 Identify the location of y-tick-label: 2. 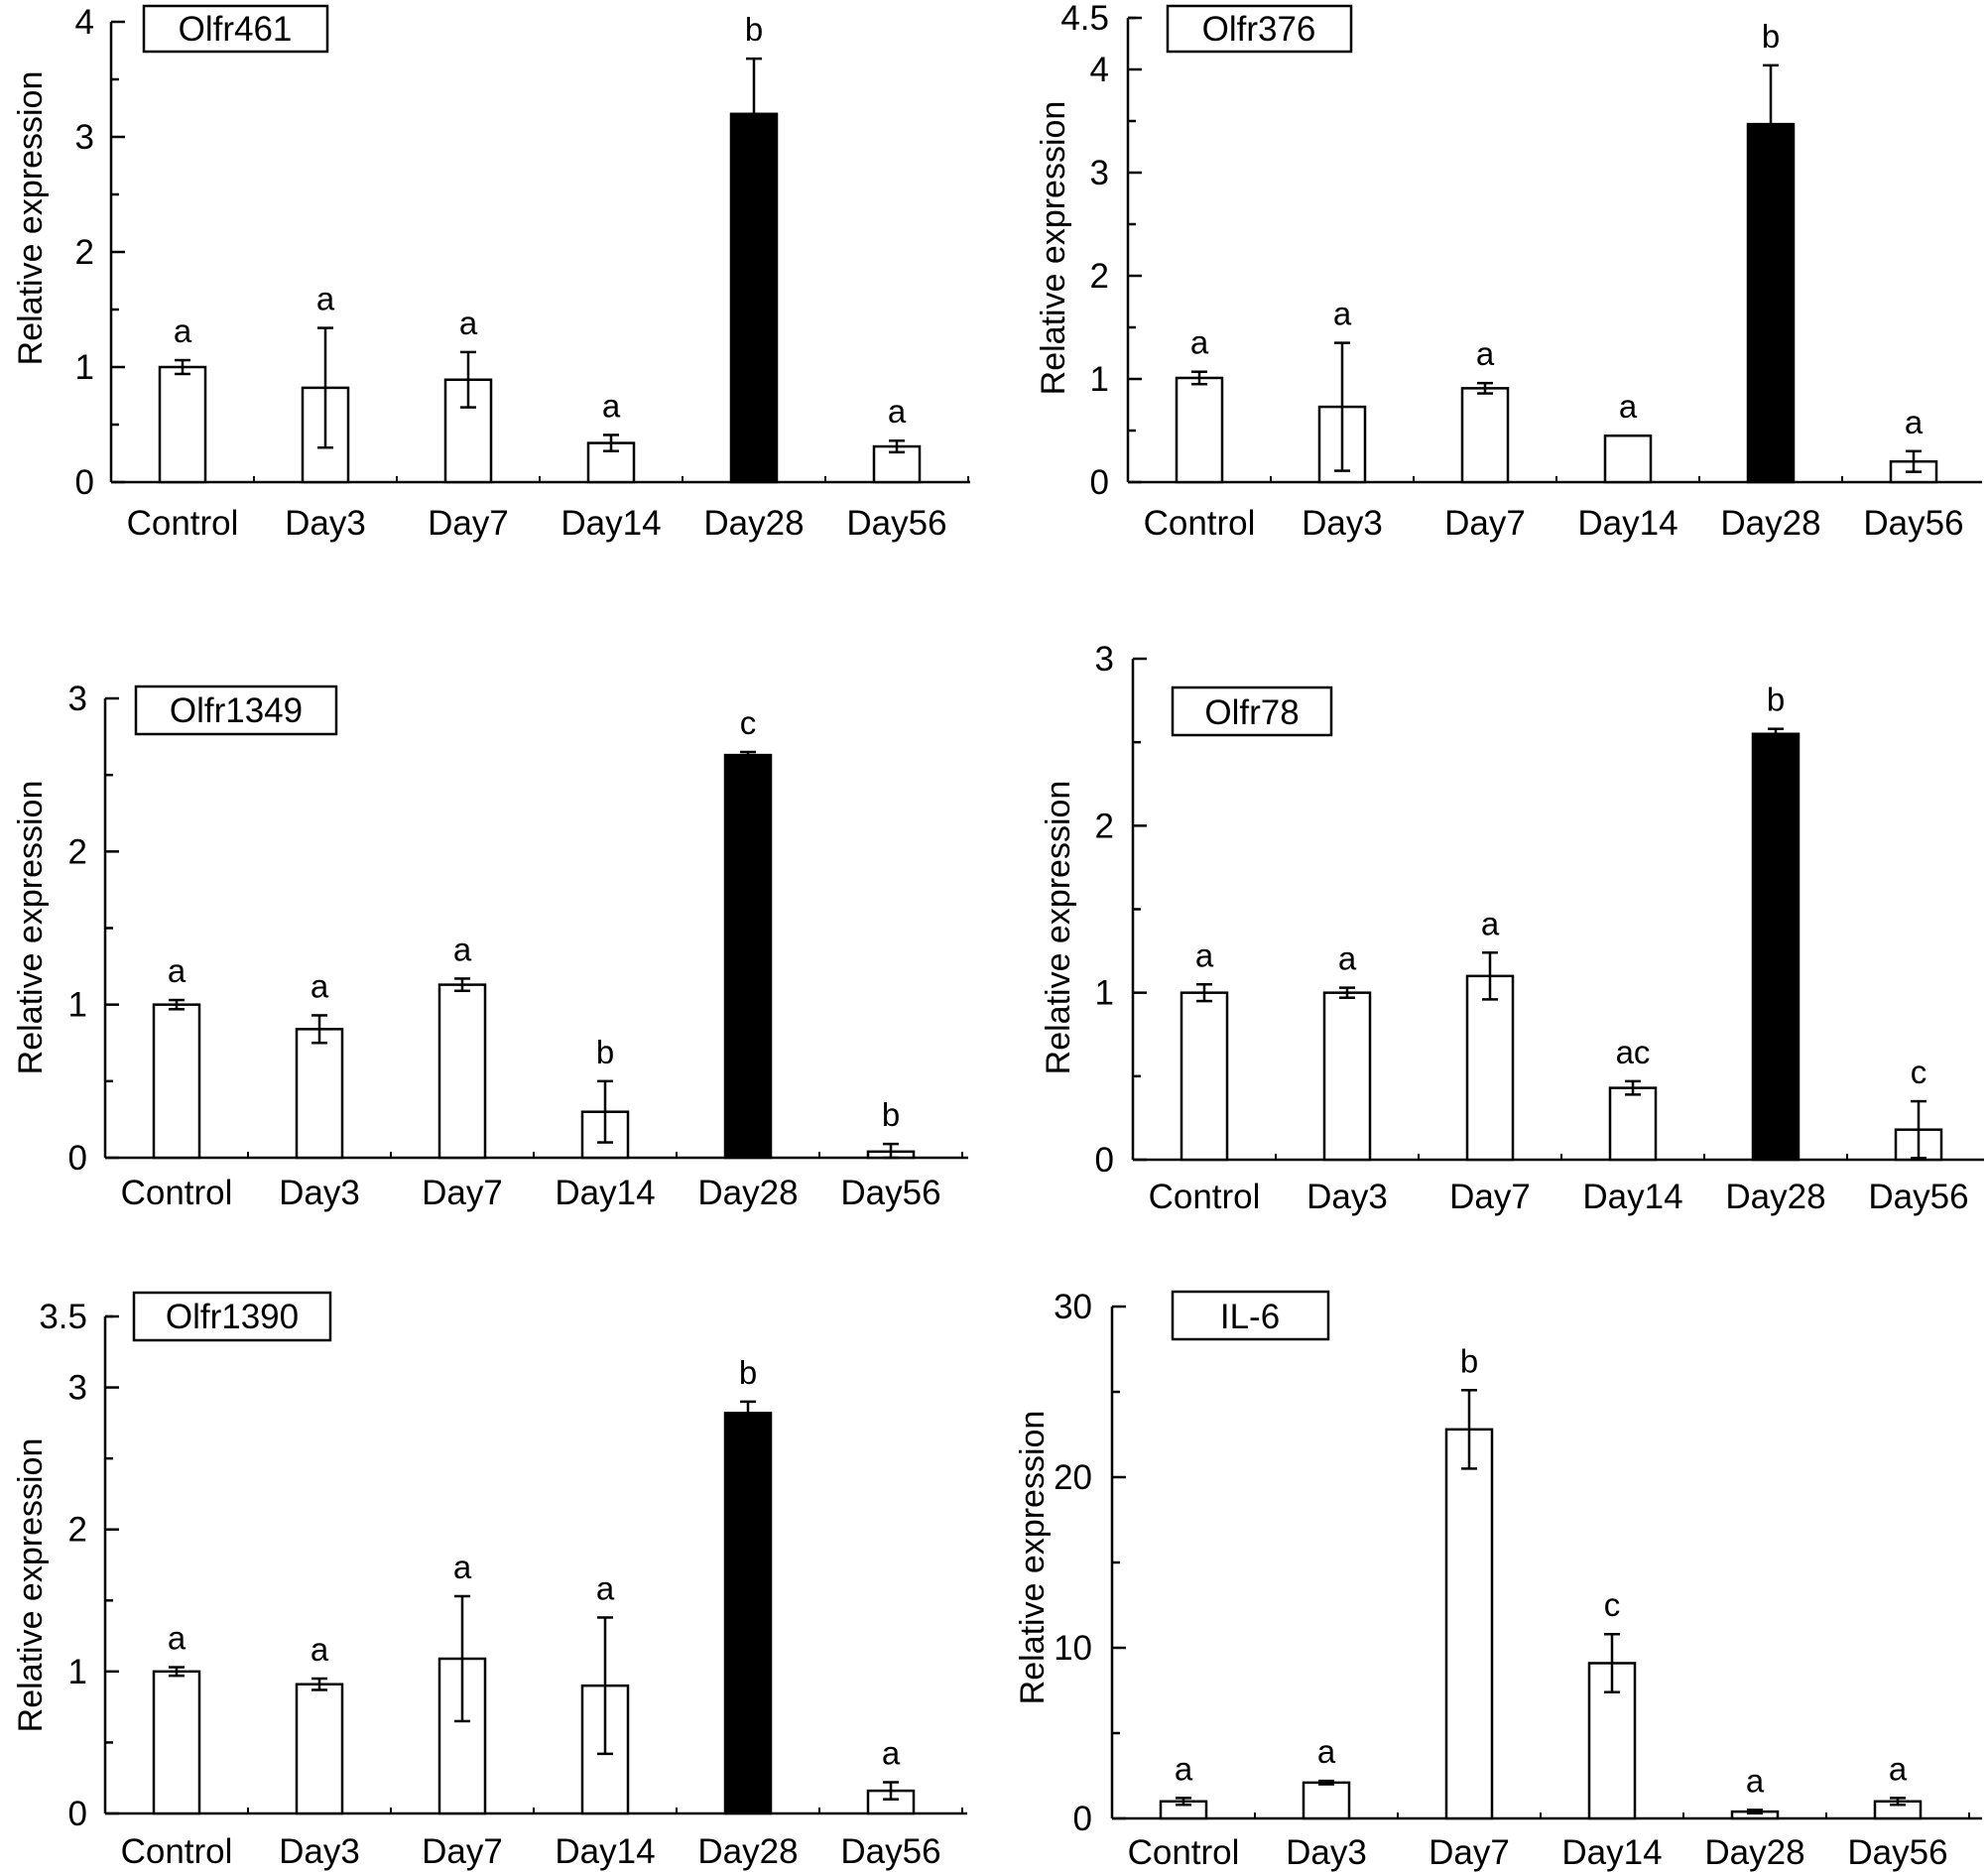
(85, 252).